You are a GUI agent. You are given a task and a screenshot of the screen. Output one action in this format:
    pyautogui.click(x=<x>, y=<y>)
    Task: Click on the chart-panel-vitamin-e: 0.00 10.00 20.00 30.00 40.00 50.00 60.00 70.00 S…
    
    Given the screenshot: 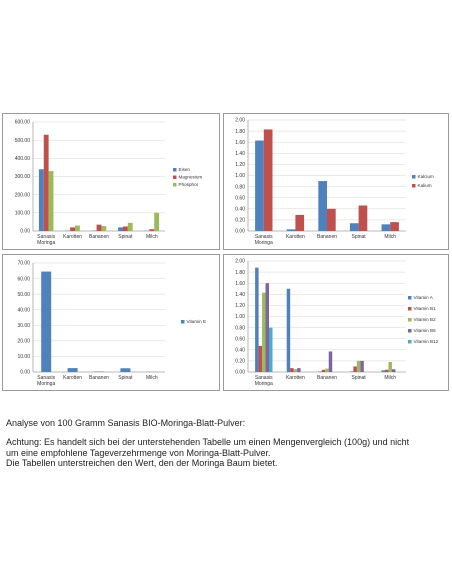 What is the action you would take?
    pyautogui.click(x=111, y=322)
    